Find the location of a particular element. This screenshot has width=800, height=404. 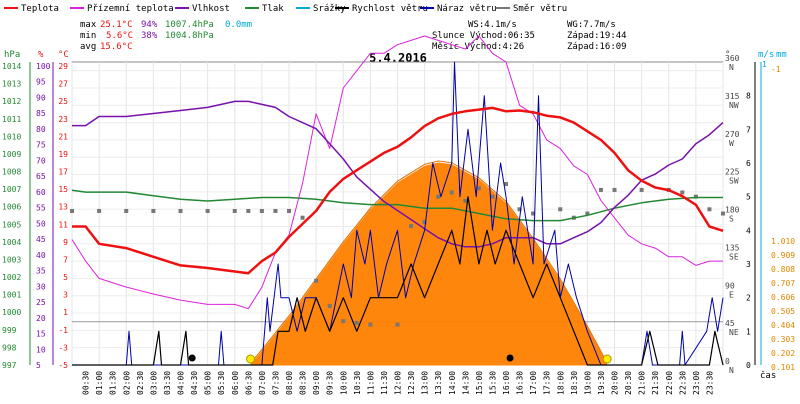

tick-ms-2: 6 is located at coordinates (748, 163).